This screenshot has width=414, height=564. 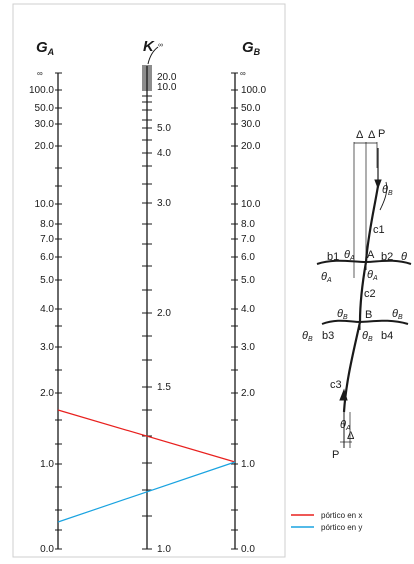 I want to click on k-tick-label: 3.0, so click(x=164, y=203).